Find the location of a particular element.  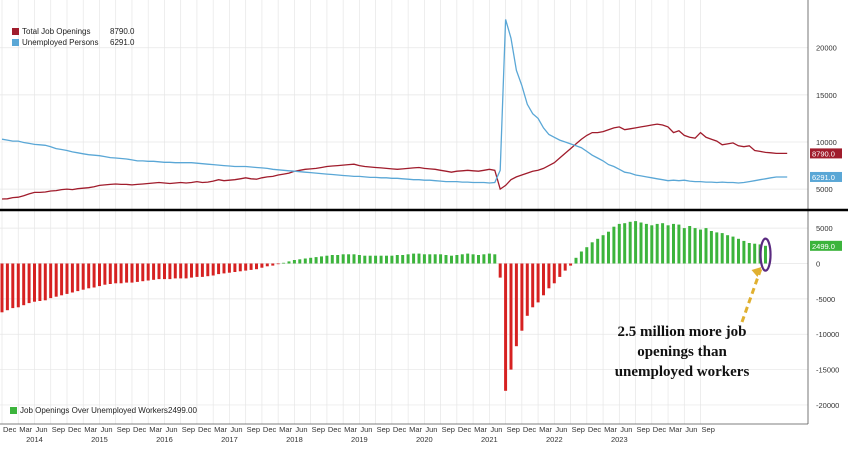

unemployed-value-marker is located at coordinates (826, 176).